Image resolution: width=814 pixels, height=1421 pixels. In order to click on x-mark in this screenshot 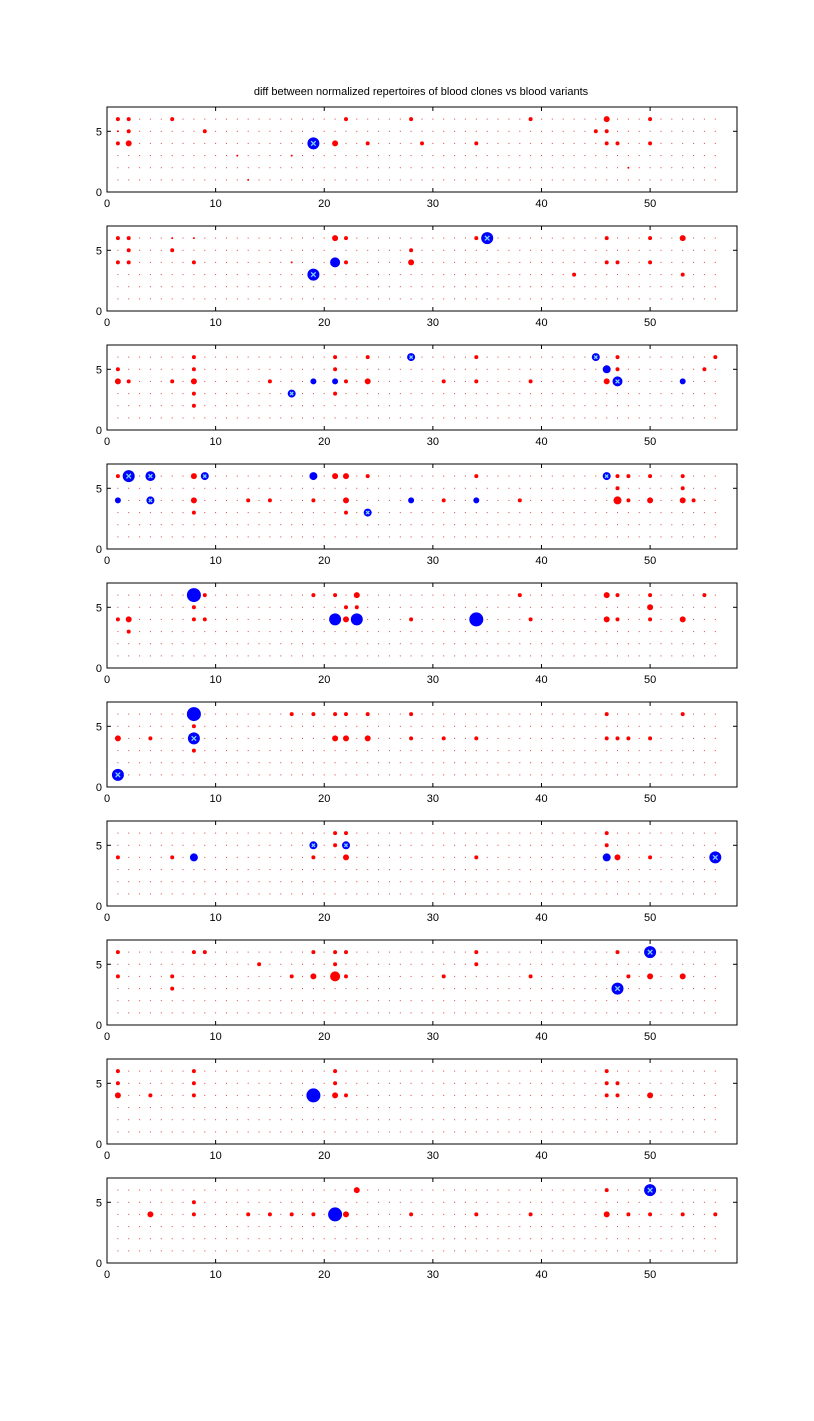, I will do `click(487, 238)`.